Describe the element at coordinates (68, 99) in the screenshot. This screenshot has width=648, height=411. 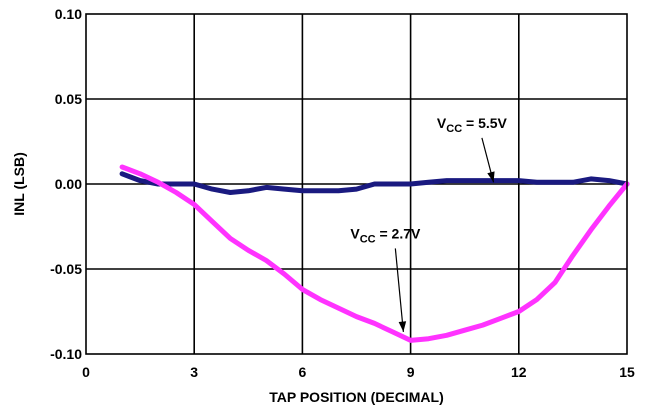
I see `y-tick-label: 0.05` at that location.